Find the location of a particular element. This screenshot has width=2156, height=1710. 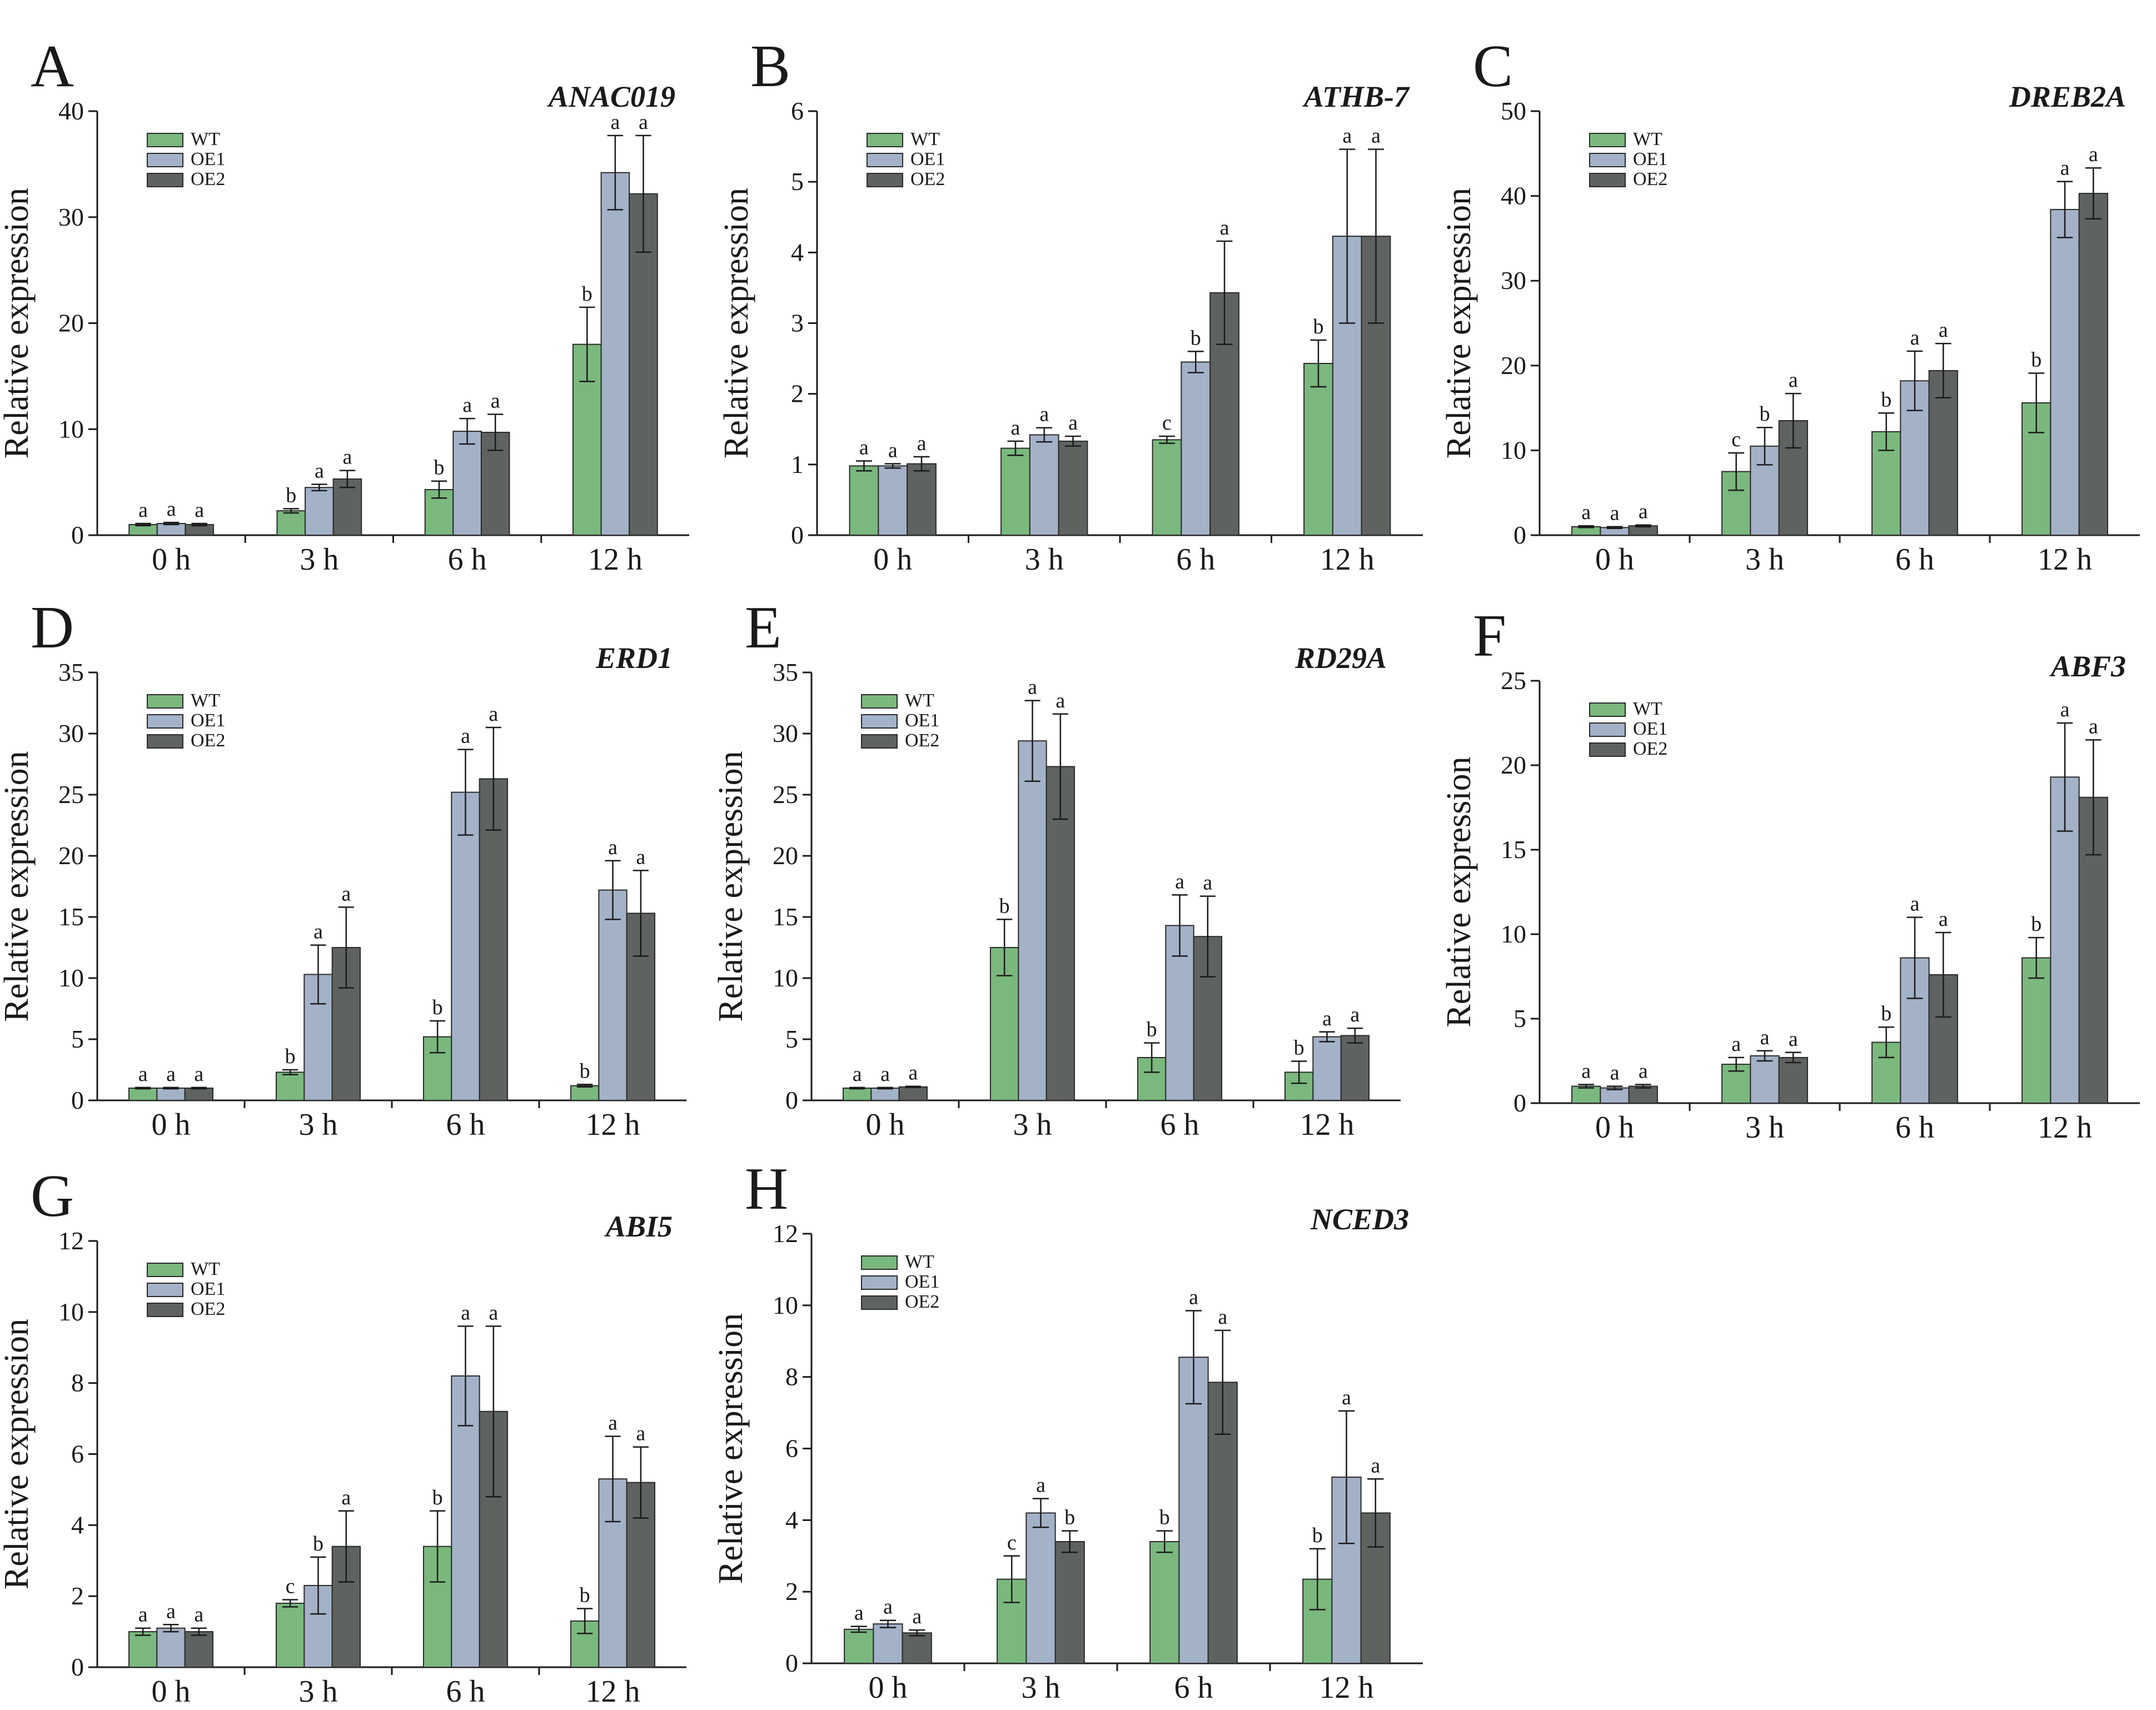

legend-label-wt: WT is located at coordinates (919, 1262).